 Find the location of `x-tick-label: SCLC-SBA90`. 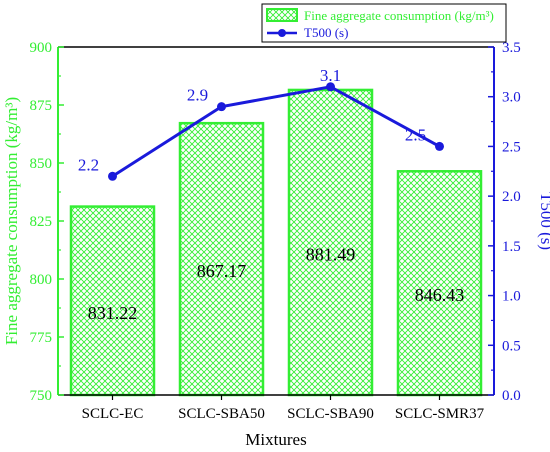

x-tick-label: SCLC-SBA90 is located at coordinates (330, 414).